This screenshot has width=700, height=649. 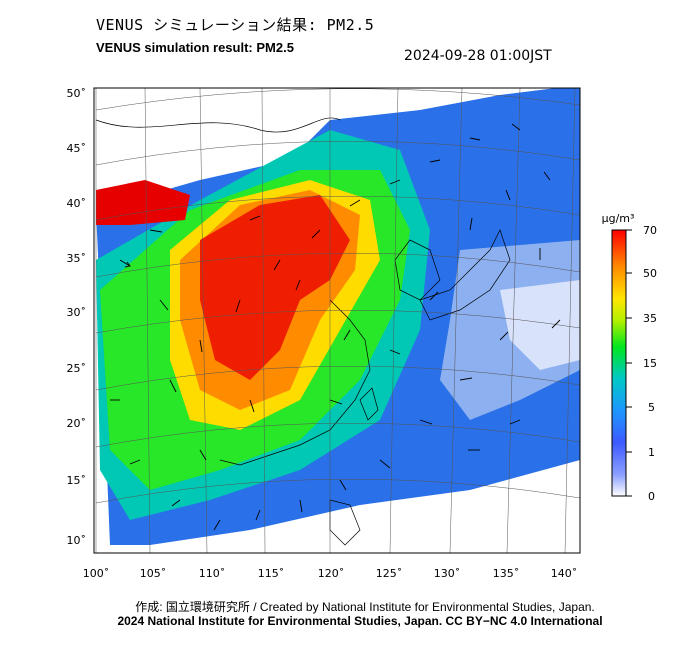 What do you see at coordinates (275, 287) in the screenshot?
I see `field-red-main` at bounding box center [275, 287].